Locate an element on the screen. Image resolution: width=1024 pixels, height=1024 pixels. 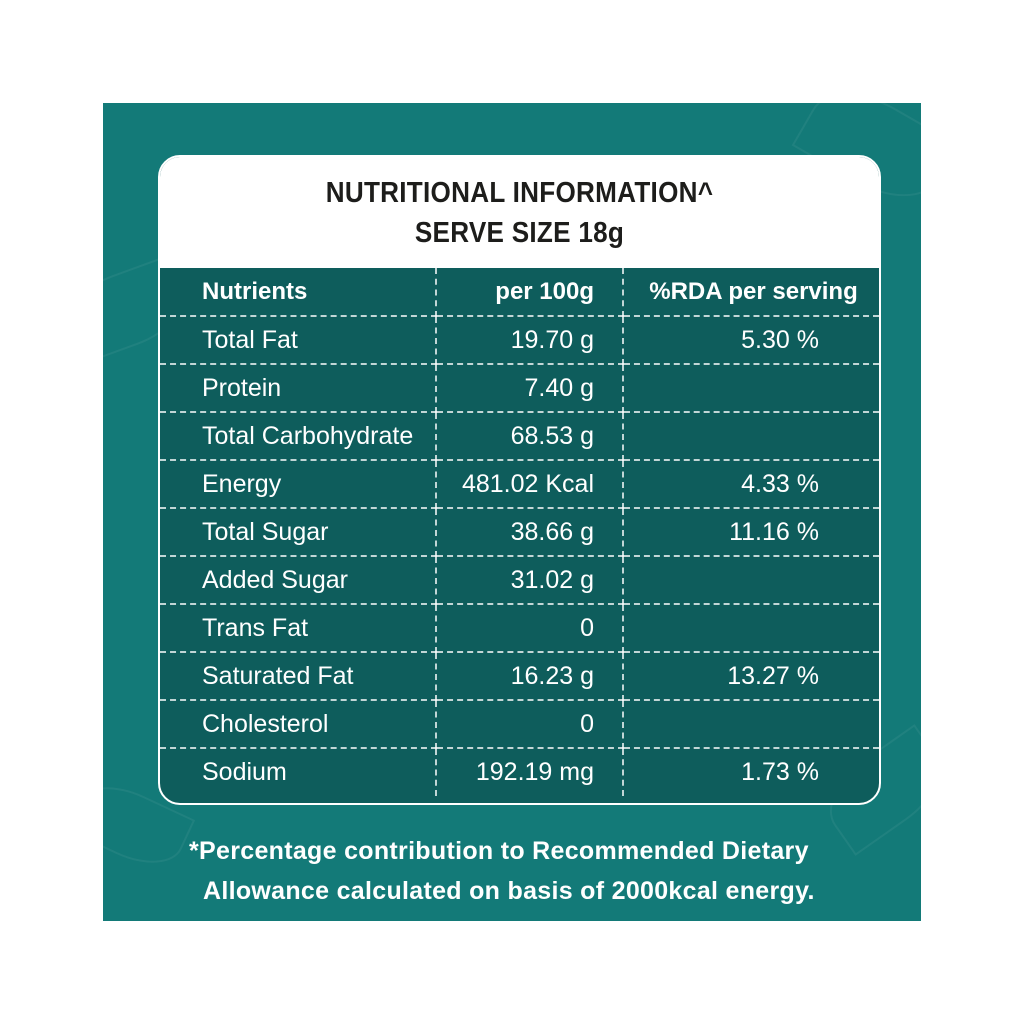
rda-value: 13.27 % is located at coordinates (751, 676).